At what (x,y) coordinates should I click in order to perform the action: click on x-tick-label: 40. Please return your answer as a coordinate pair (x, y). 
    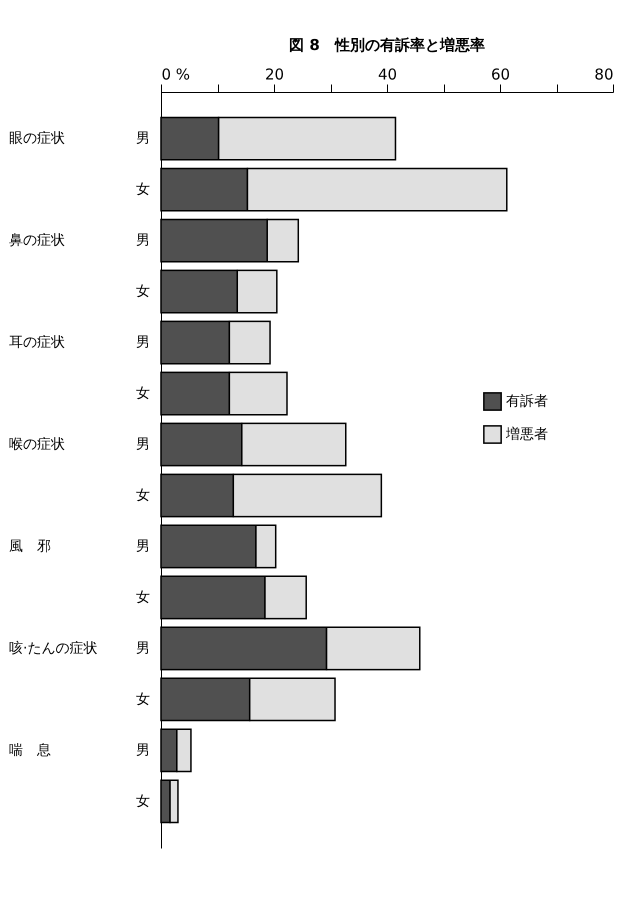
    Looking at the image, I should click on (388, 75).